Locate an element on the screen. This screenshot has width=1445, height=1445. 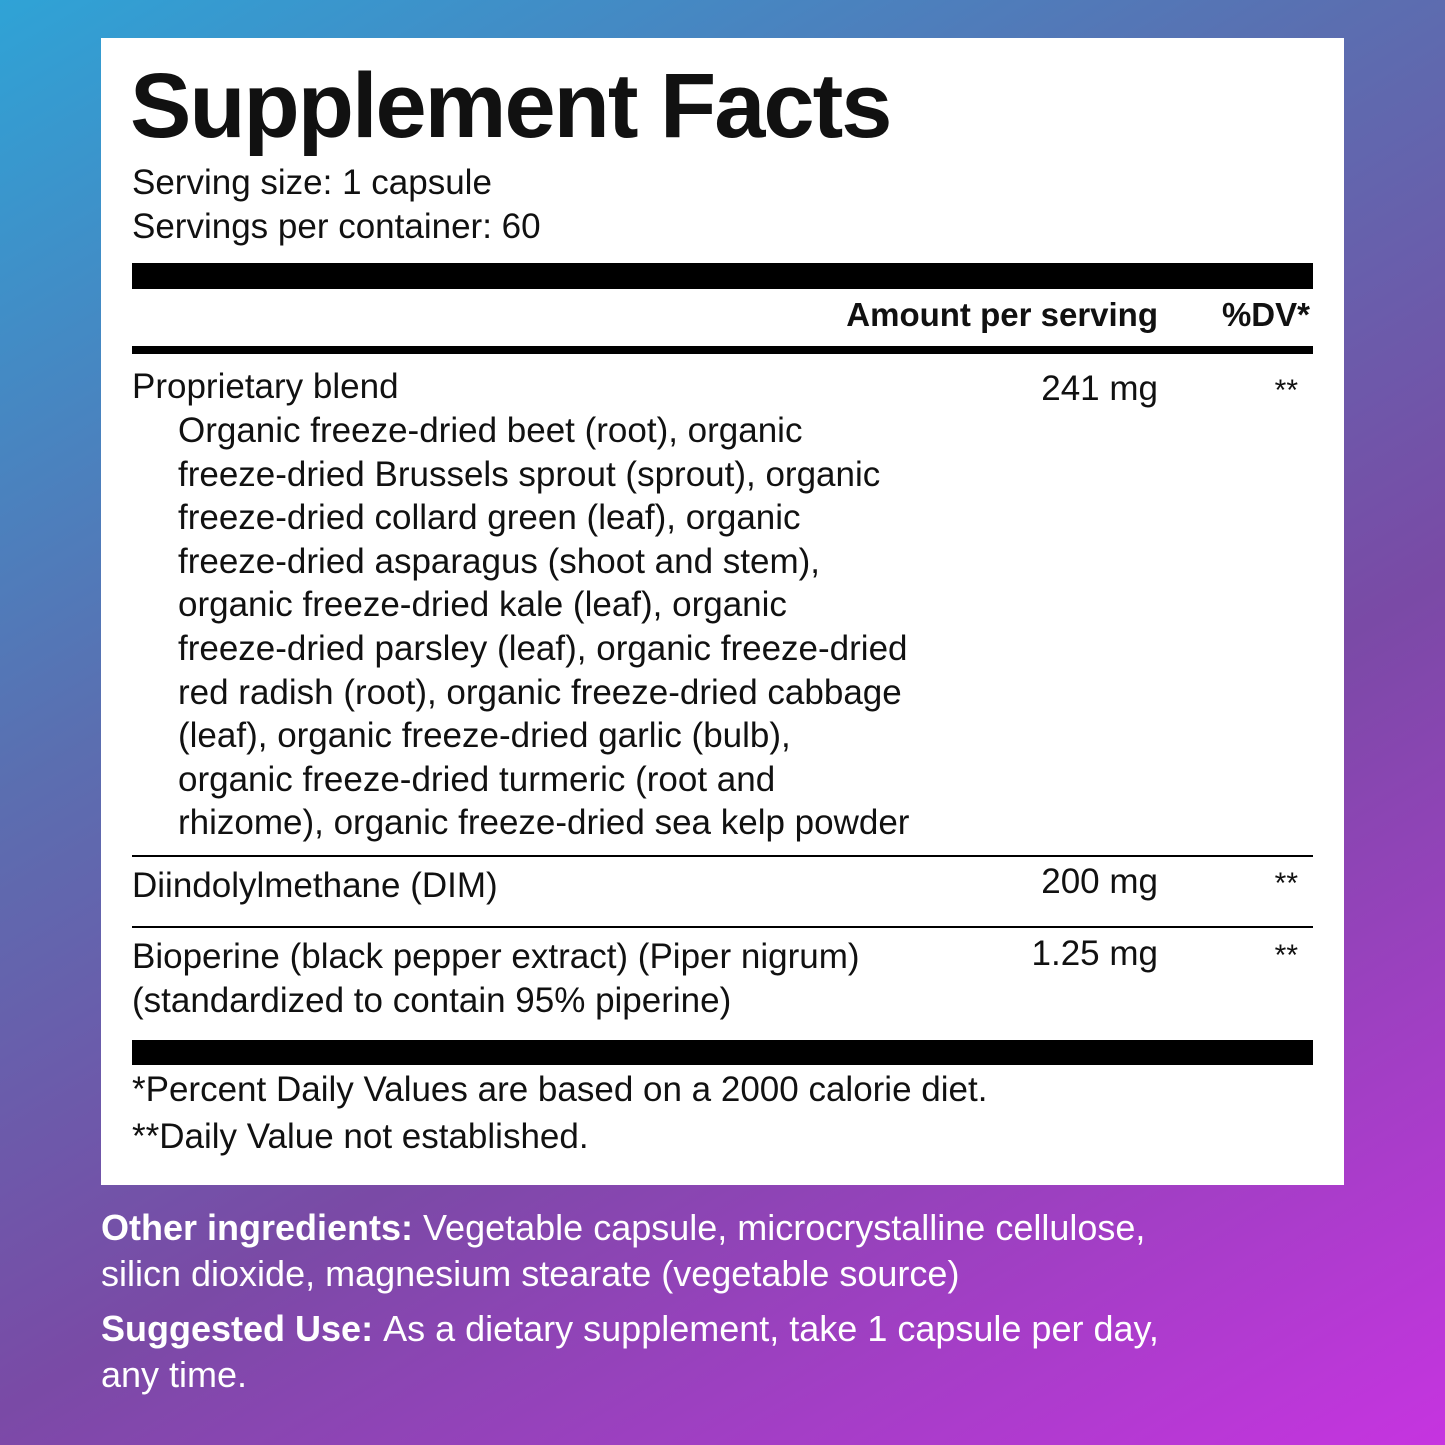
dv-header: %DV* is located at coordinates (1265, 315).